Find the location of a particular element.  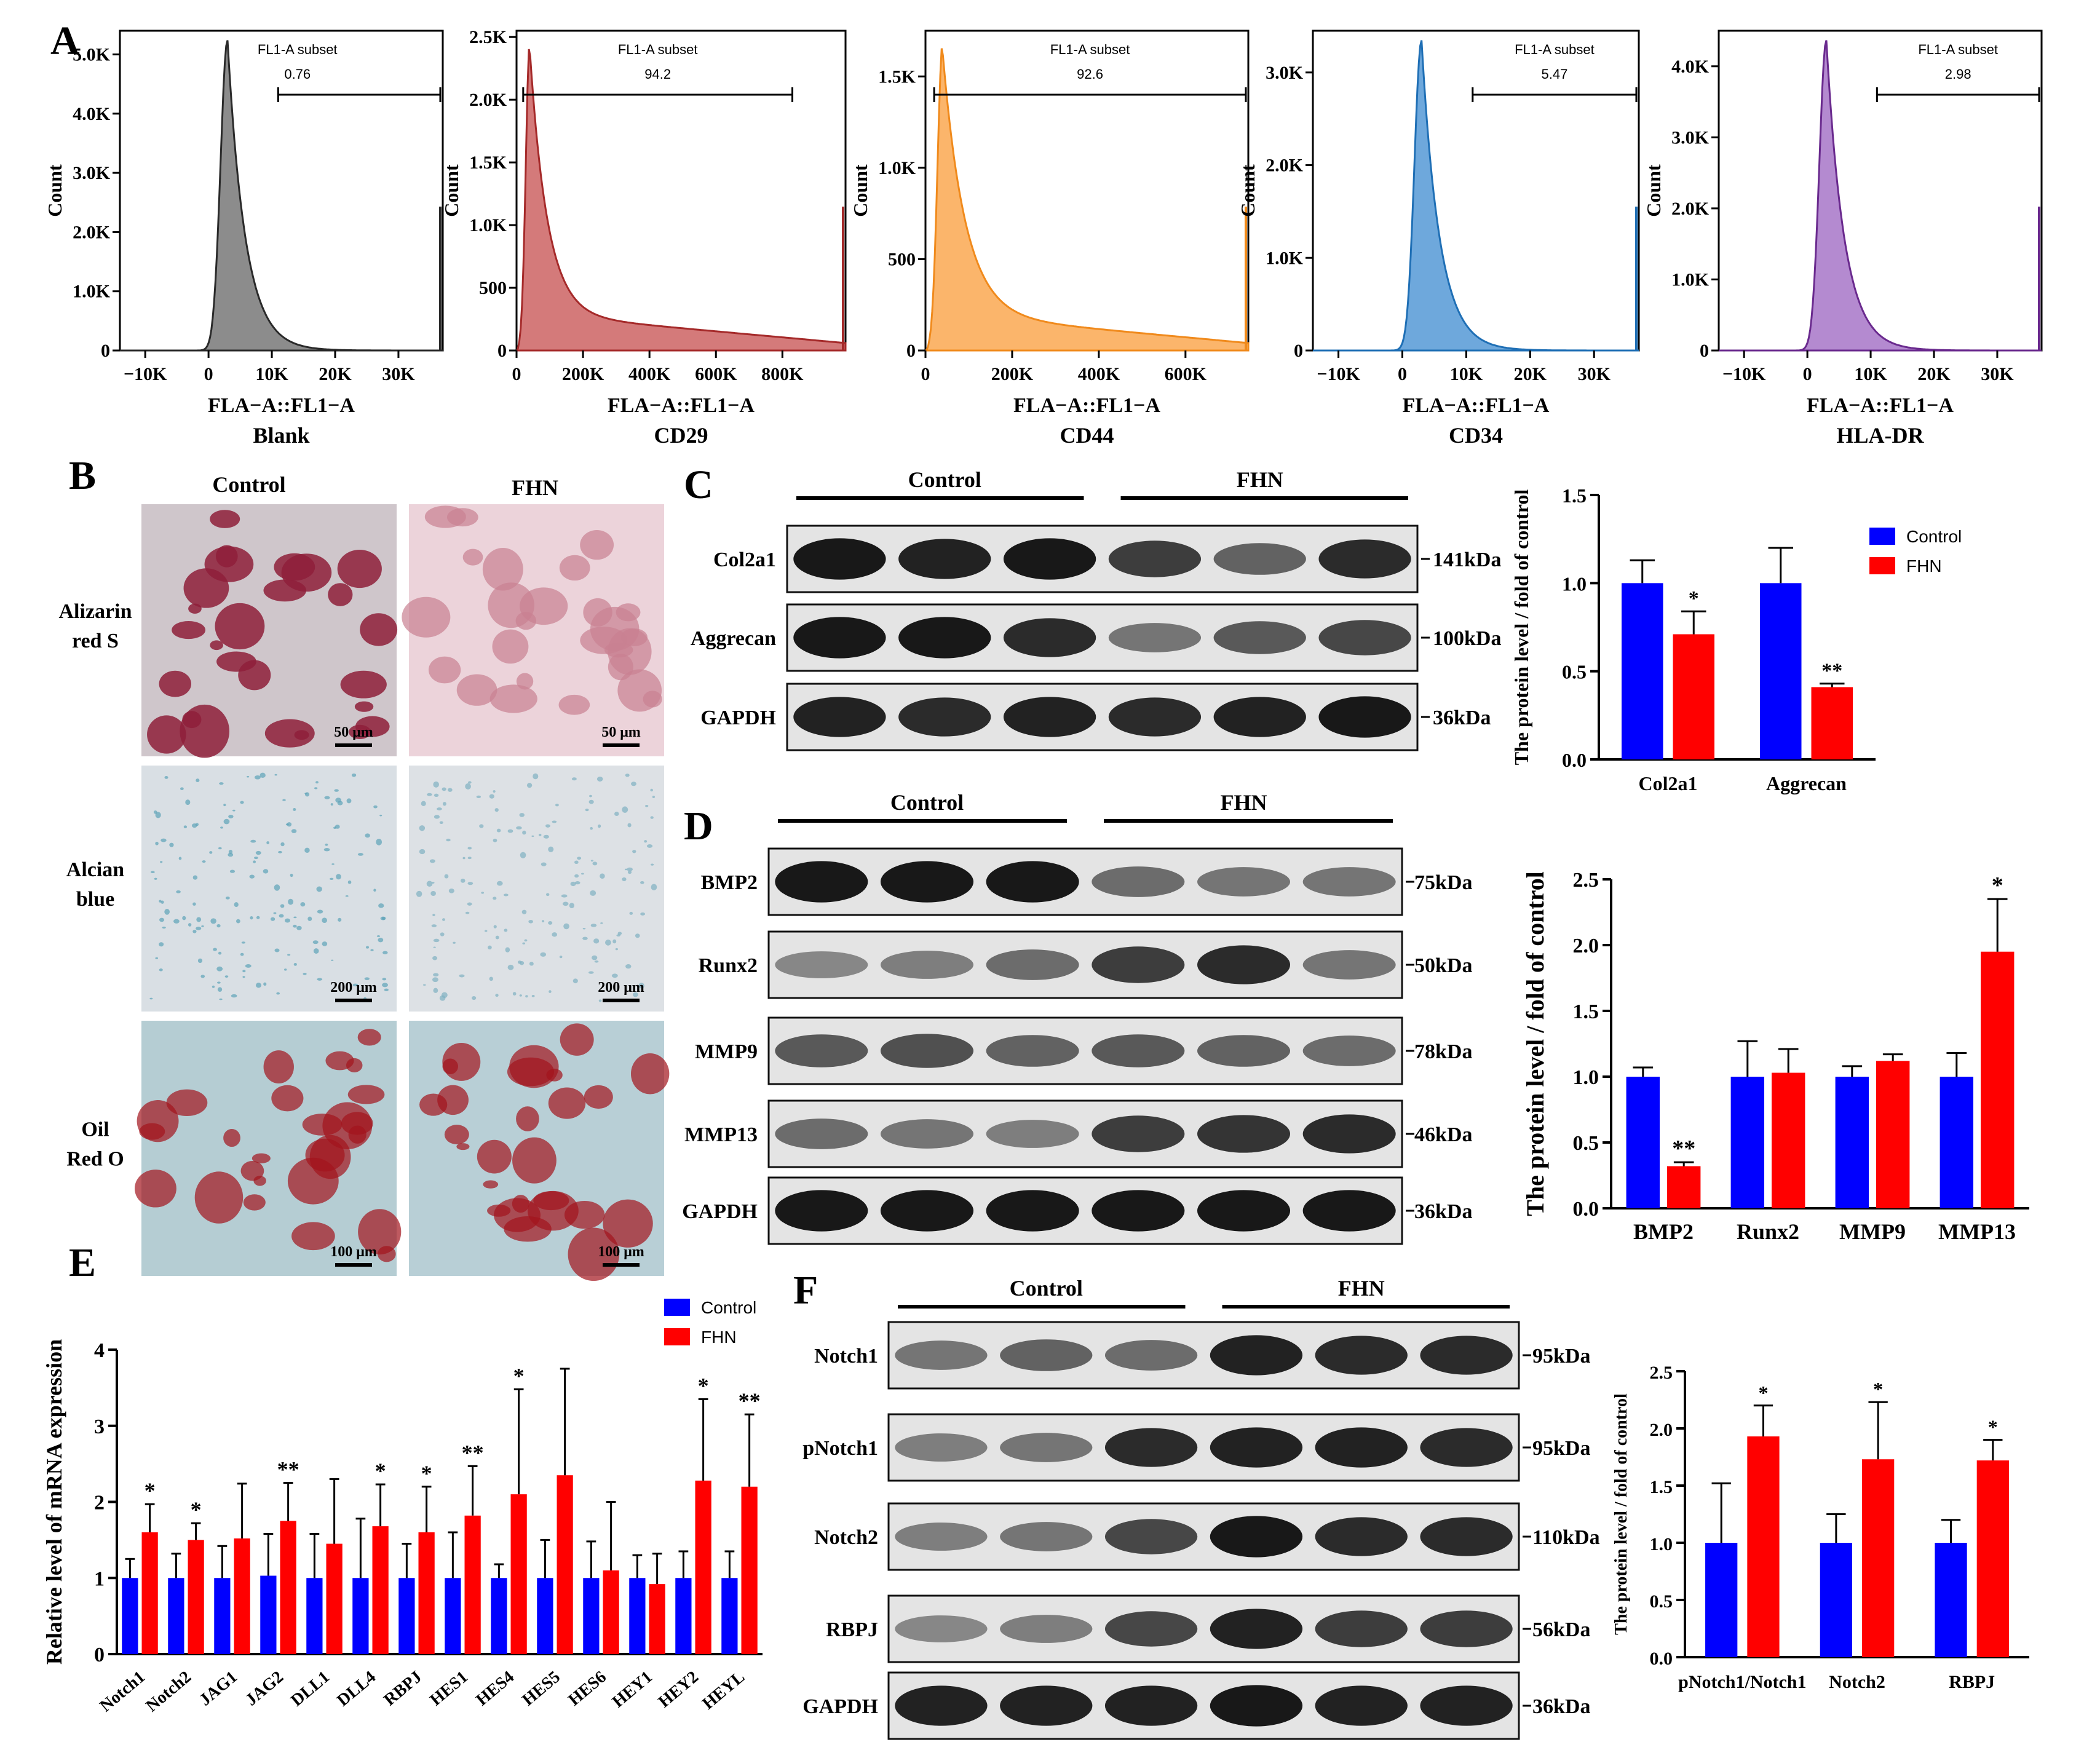

legend-label: Control is located at coordinates (1934, 536).